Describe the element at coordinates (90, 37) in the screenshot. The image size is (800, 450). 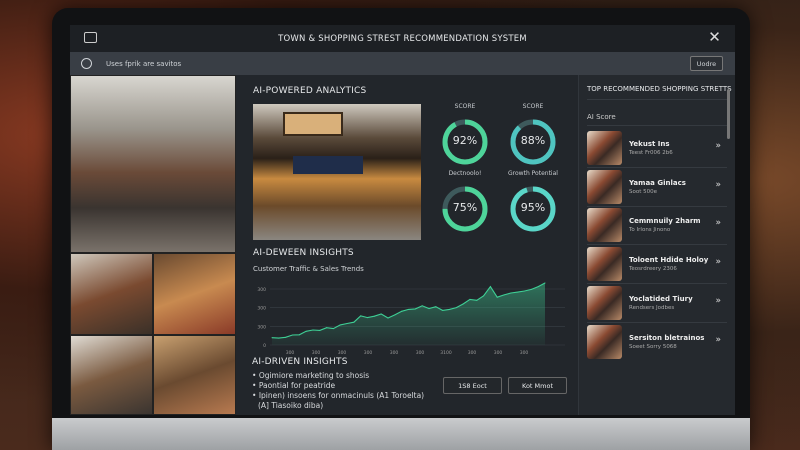
I see `map-icon` at that location.